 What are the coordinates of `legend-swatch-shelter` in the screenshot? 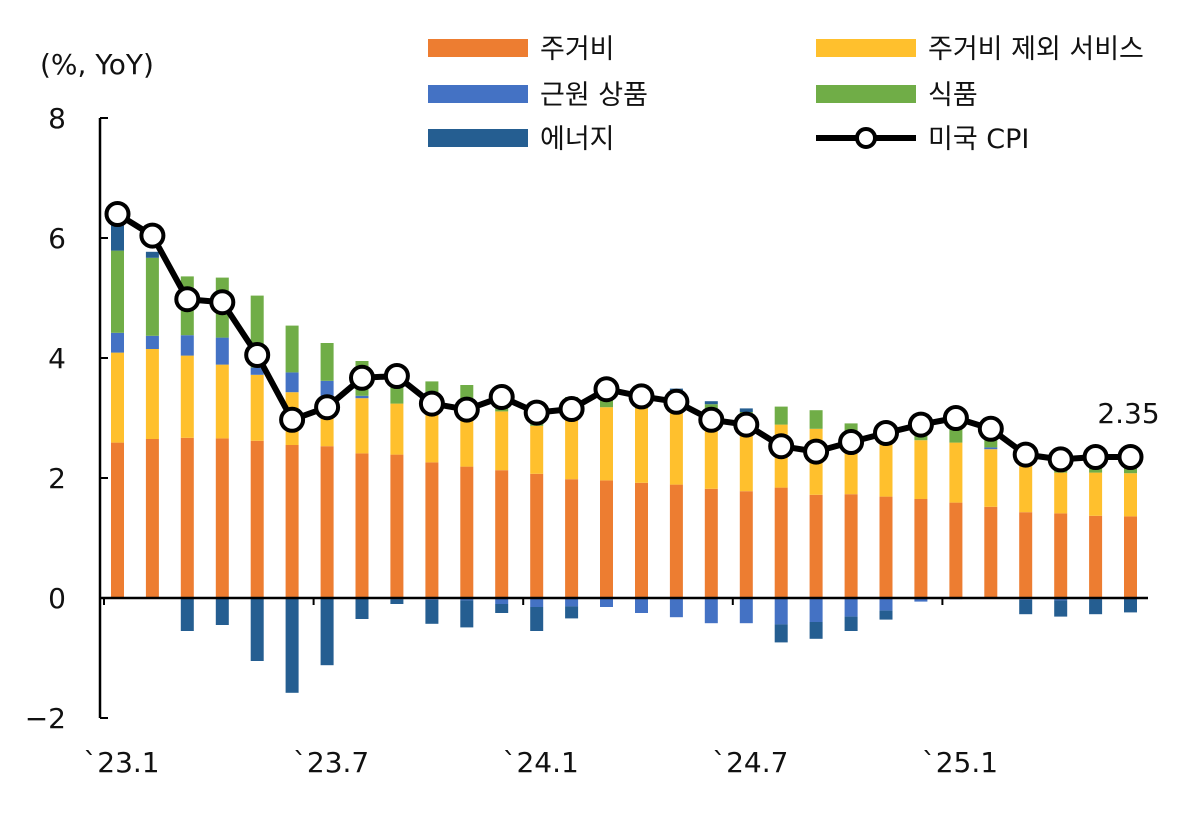 It's located at (478, 48).